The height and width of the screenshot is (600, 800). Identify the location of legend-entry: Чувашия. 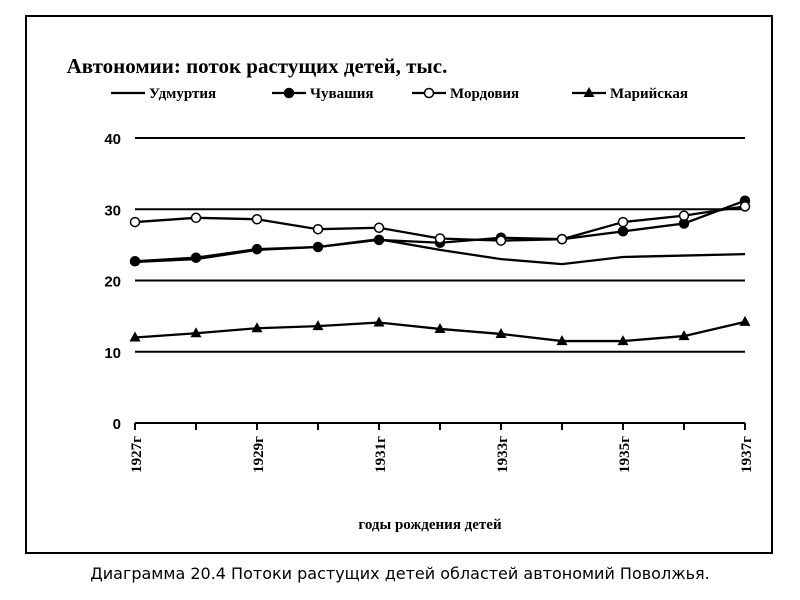
(323, 94).